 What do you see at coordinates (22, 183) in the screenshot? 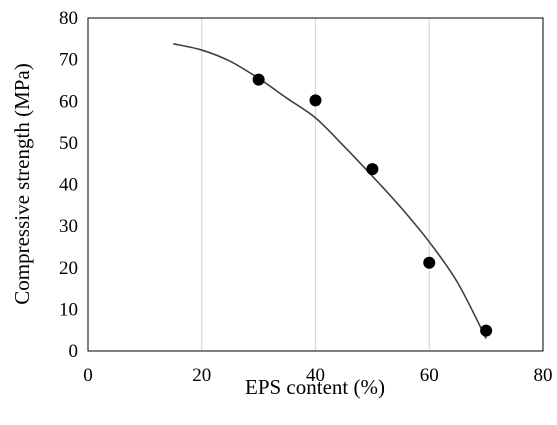
I see `y-axis-title: Compressive strength (MPa)` at bounding box center [22, 183].